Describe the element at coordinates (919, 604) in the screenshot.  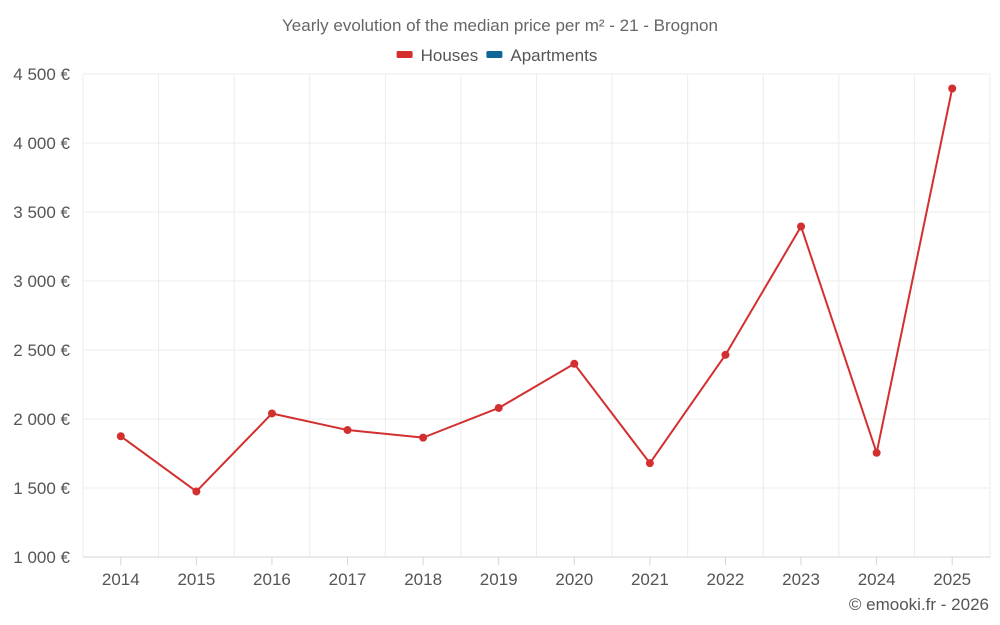
I see `credit-text: © emooki.fr - 2026` at that location.